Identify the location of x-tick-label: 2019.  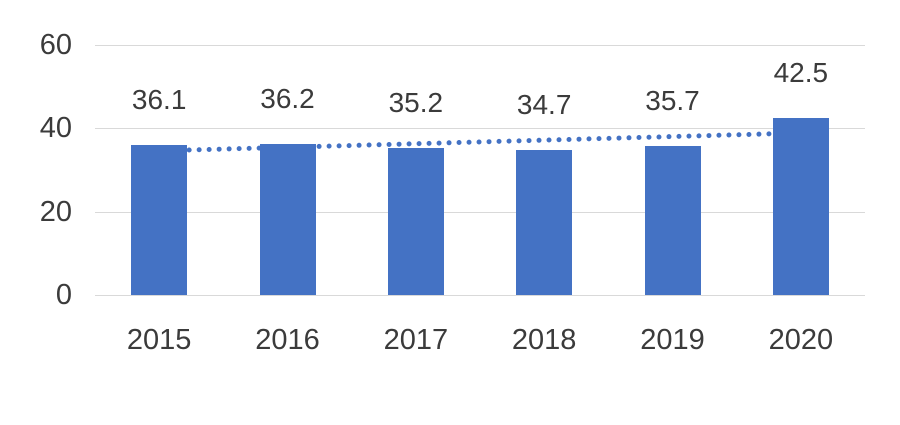
(672, 340).